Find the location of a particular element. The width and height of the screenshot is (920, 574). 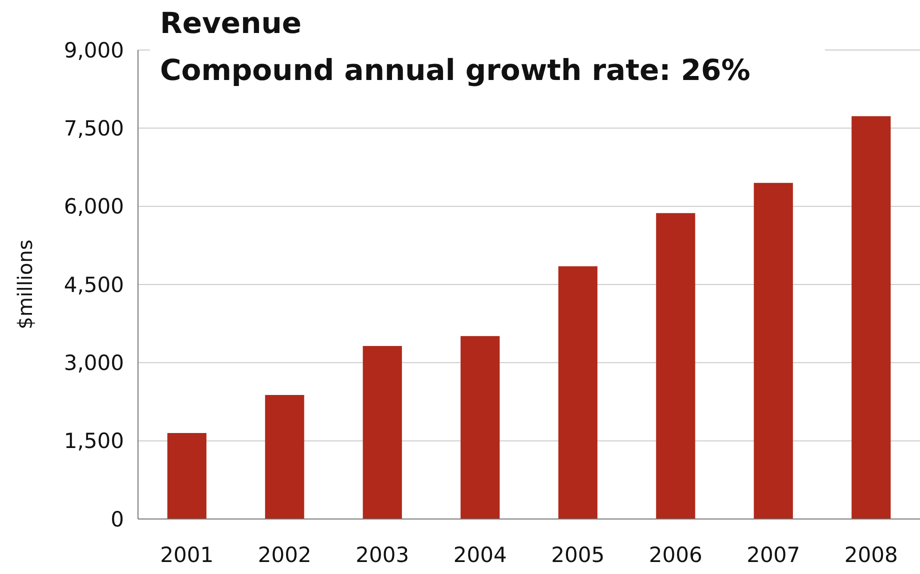

x-tick-label: 2005 is located at coordinates (578, 555).